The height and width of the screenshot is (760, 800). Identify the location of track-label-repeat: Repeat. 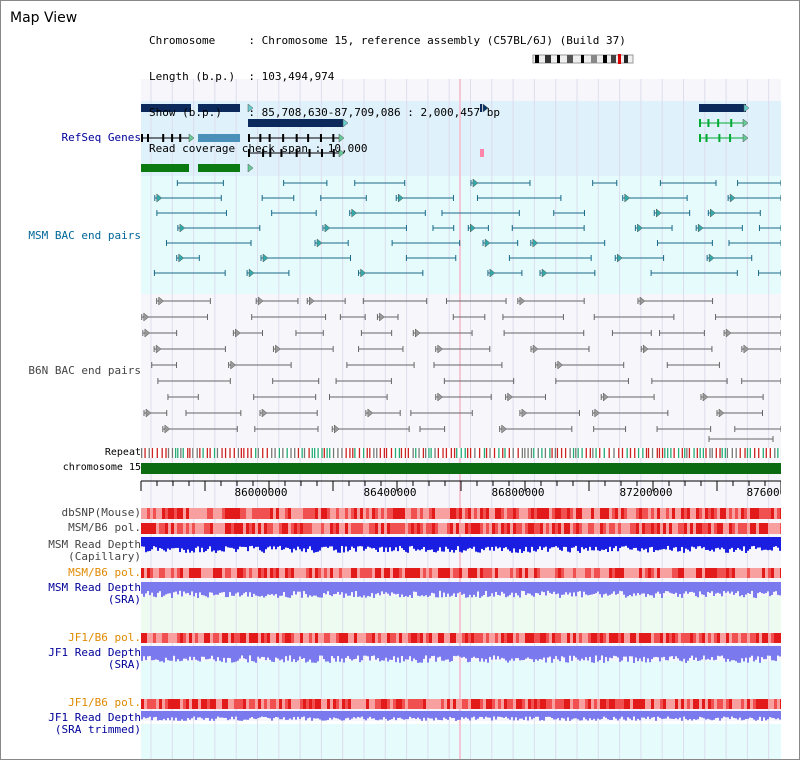
(122, 452).